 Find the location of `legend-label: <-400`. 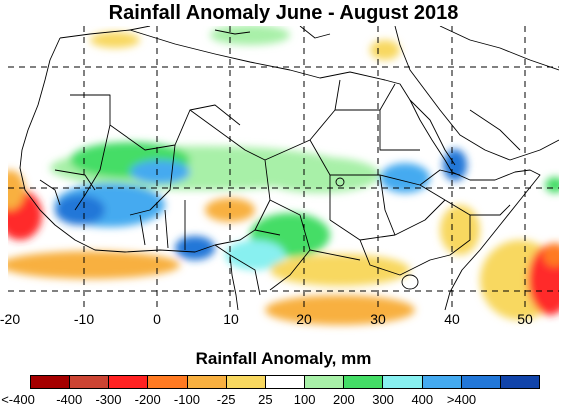

legend-label: <-400 is located at coordinates (18, 399).